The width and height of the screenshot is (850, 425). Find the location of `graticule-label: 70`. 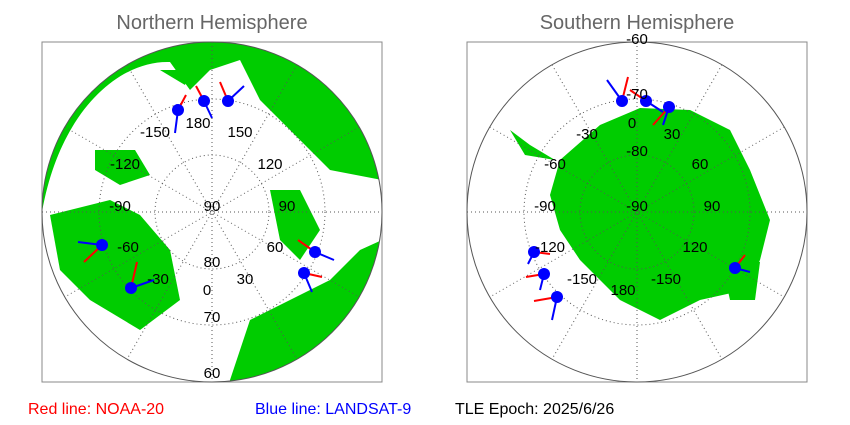

graticule-label: 70 is located at coordinates (212, 317).